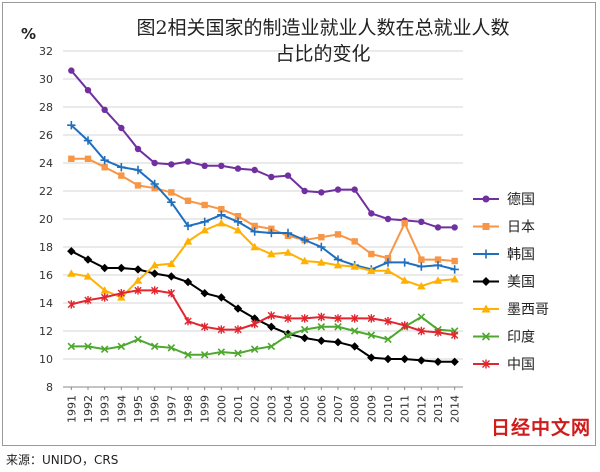  What do you see at coordinates (46, 107) in the screenshot?
I see `y-tick-label: 28` at bounding box center [46, 107].